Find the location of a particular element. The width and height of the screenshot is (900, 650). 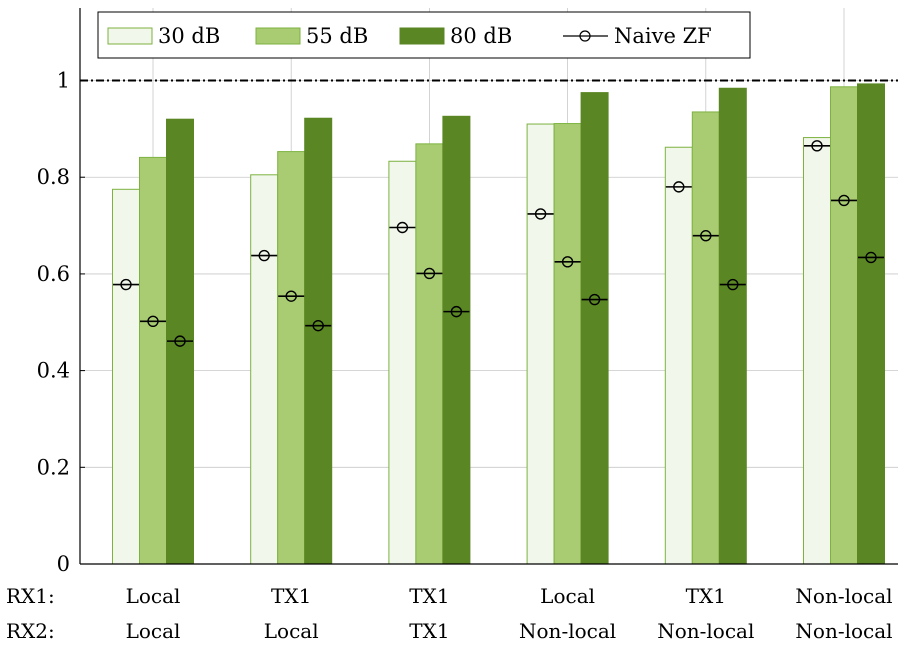

x-label-rx2-cat5: Non-local is located at coordinates (843, 631).